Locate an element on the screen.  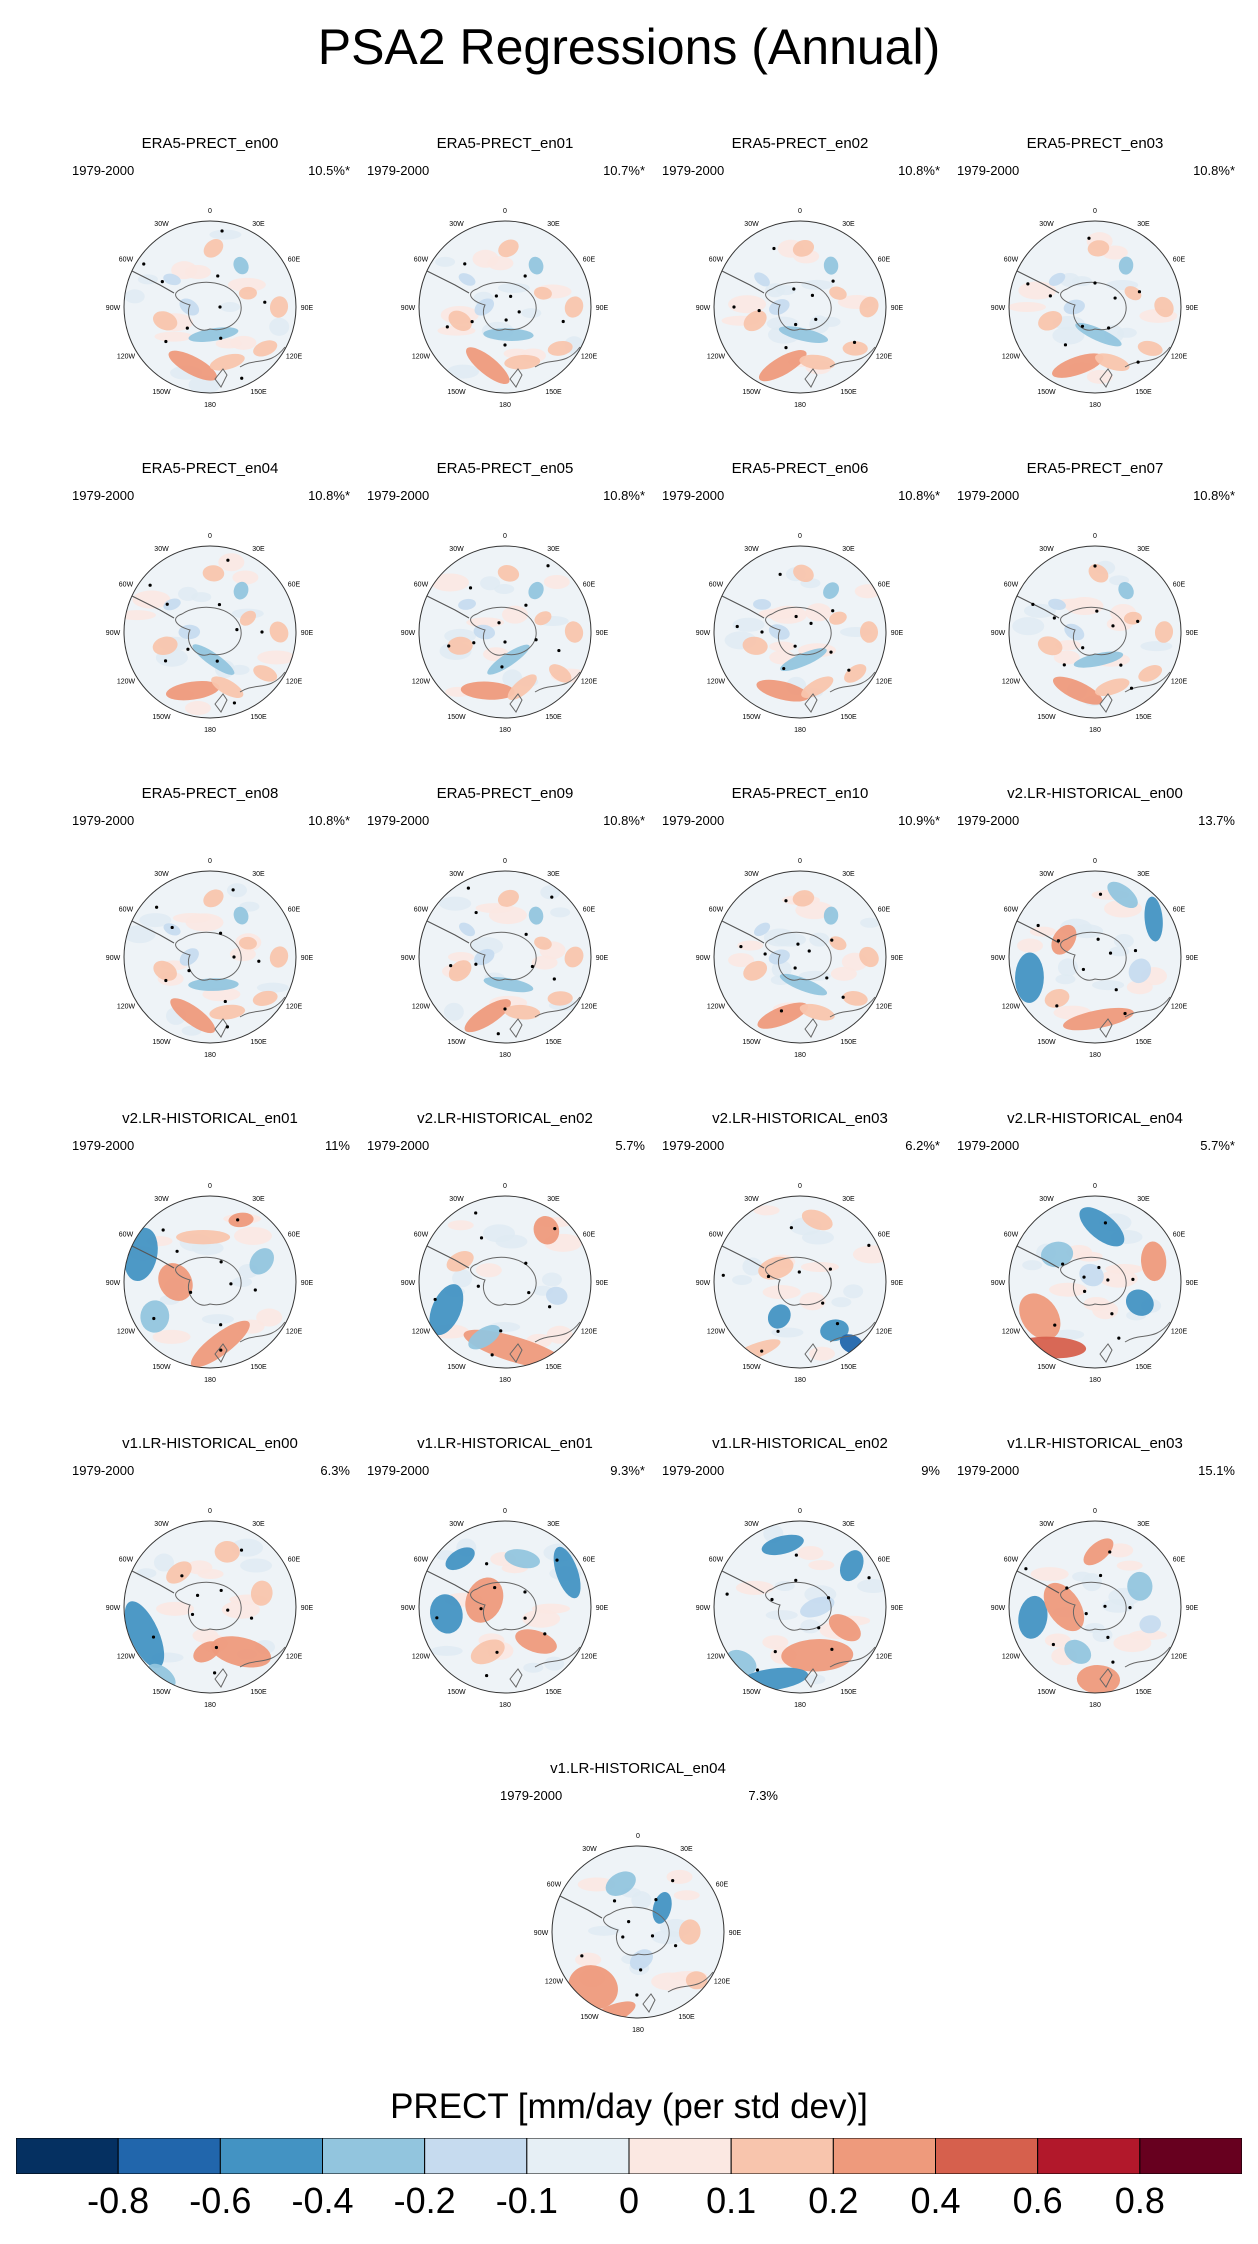
colorbar-swatch is located at coordinates (271, 2156).